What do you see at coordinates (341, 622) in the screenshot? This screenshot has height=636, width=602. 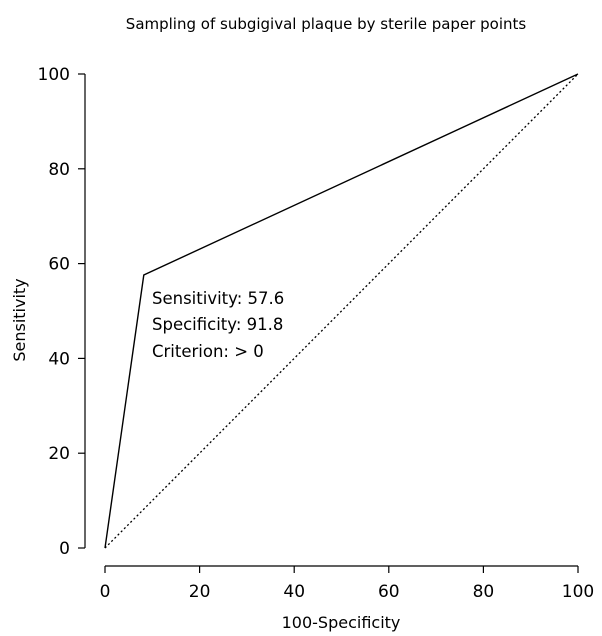 I see `x-axis-label: 100-Specificity` at bounding box center [341, 622].